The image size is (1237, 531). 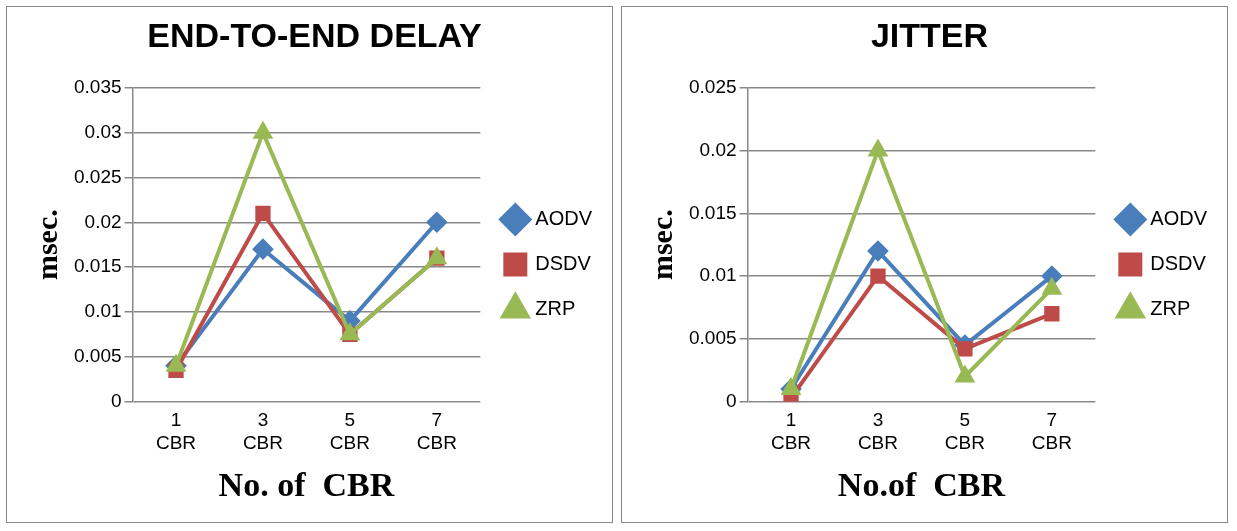 What do you see at coordinates (306, 485) in the screenshot?
I see `x-axis-title: No. of CBR` at bounding box center [306, 485].